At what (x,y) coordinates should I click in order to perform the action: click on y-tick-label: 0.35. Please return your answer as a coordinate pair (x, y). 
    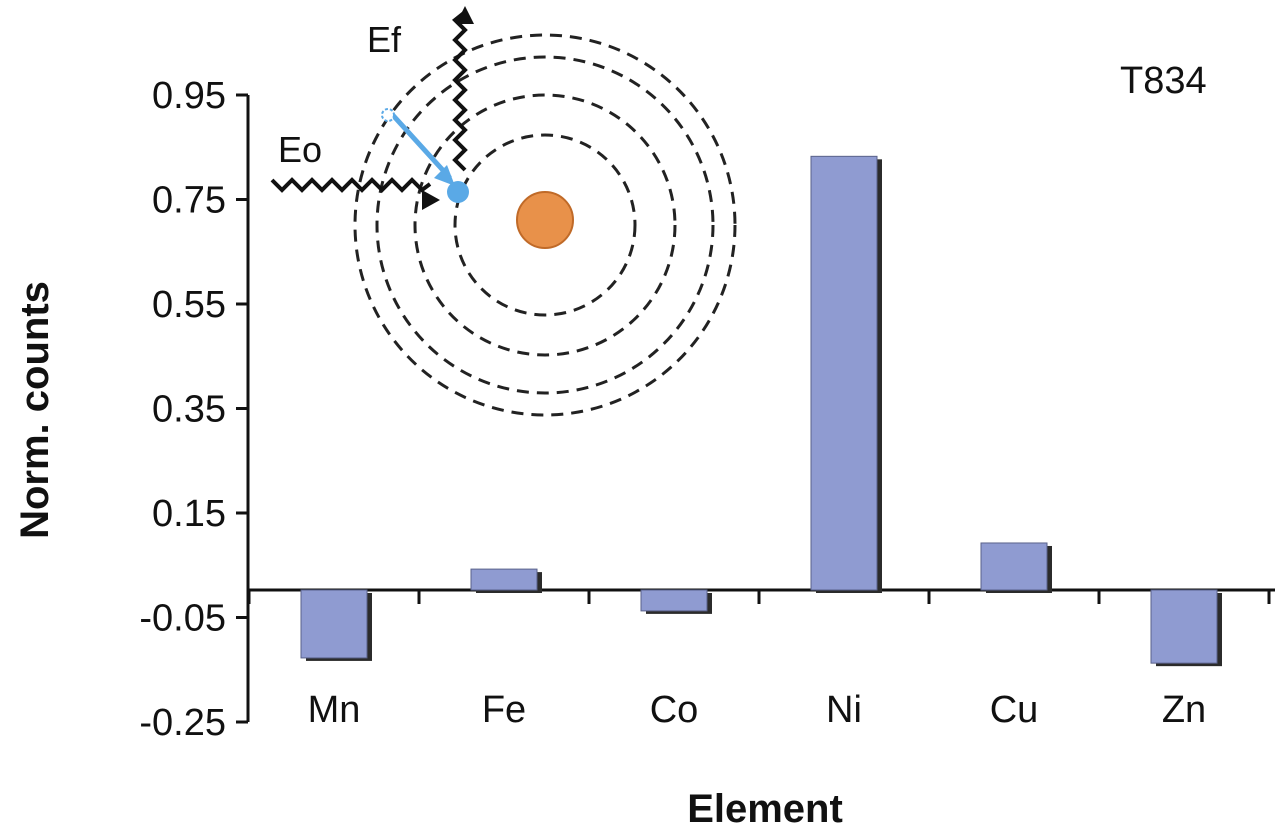
    Looking at the image, I should click on (189, 410).